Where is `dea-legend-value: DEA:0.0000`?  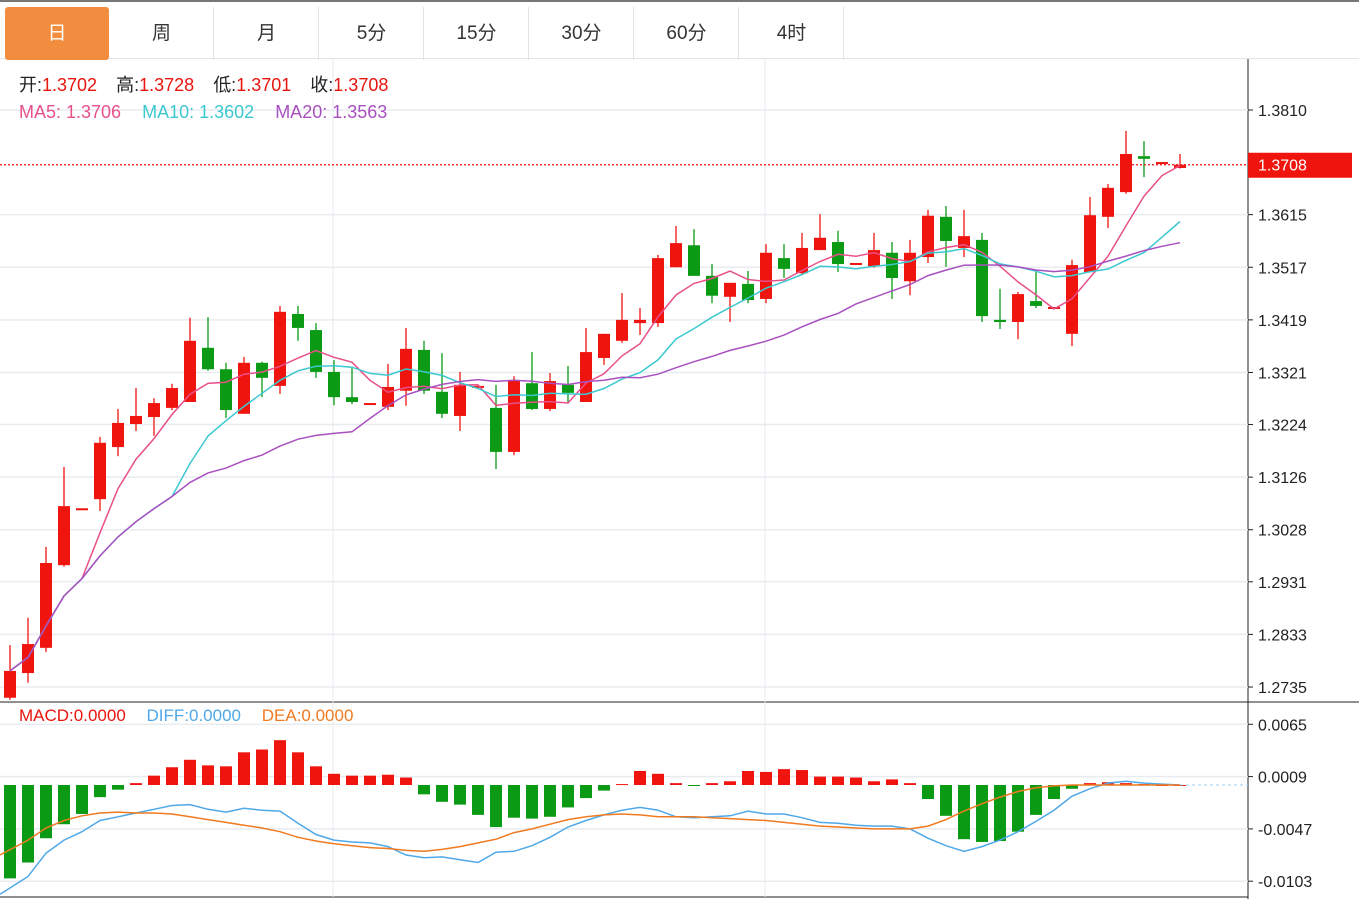
dea-legend-value: DEA:0.0000 is located at coordinates (307, 715).